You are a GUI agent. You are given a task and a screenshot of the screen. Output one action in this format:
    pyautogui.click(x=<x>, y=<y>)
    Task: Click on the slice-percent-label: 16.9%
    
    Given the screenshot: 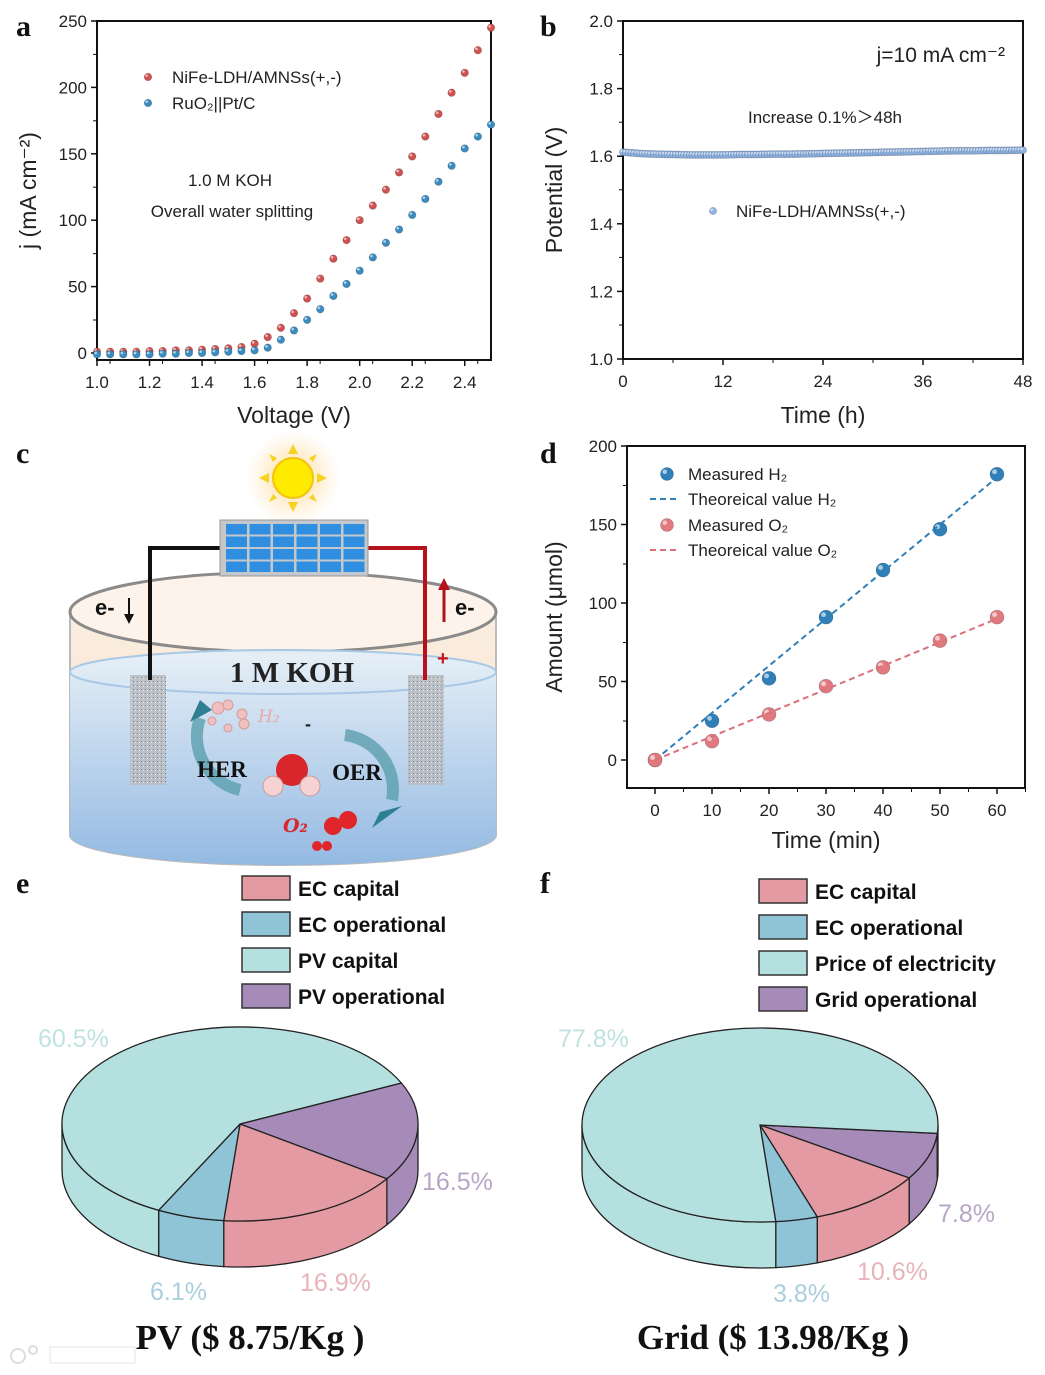 What is the action you would take?
    pyautogui.click(x=335, y=1283)
    